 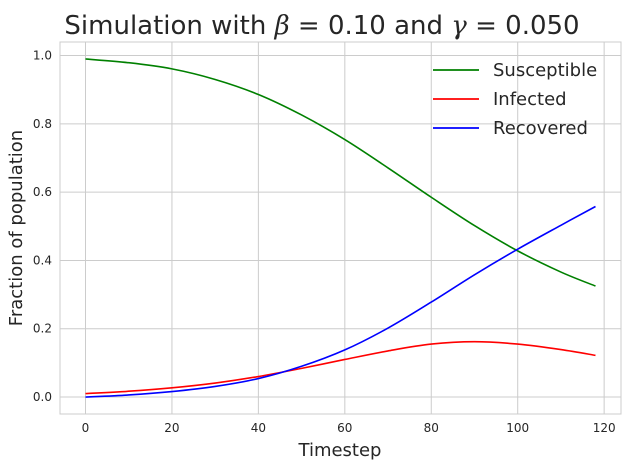 I want to click on x-tick-label: 60, so click(x=344, y=428).